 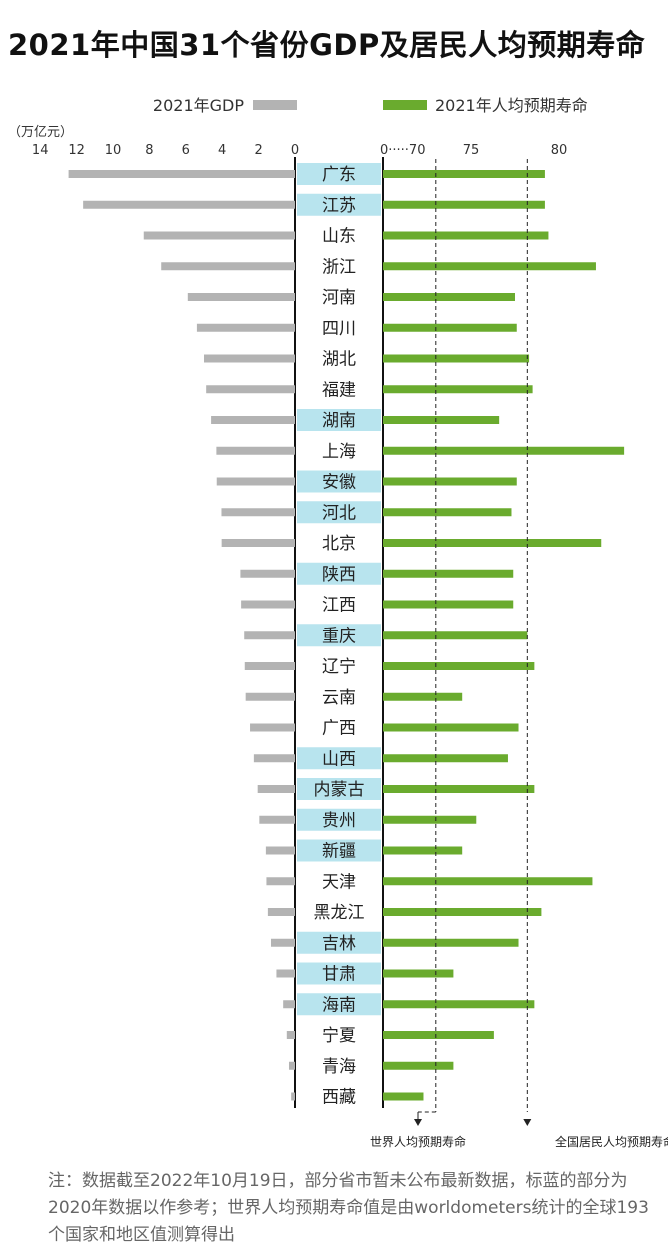 I want to click on province-label: 青海, so click(x=339, y=1067).